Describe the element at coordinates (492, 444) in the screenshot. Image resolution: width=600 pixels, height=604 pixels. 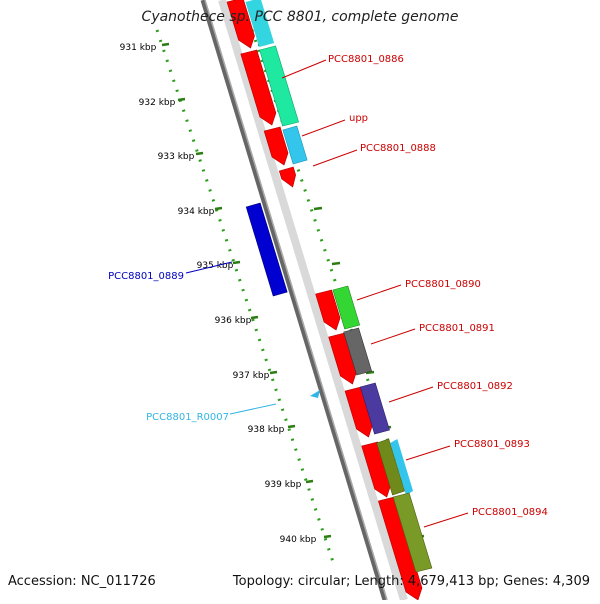
I see `gene-label-pcc8801_0893: PCC8801_0893` at that location.